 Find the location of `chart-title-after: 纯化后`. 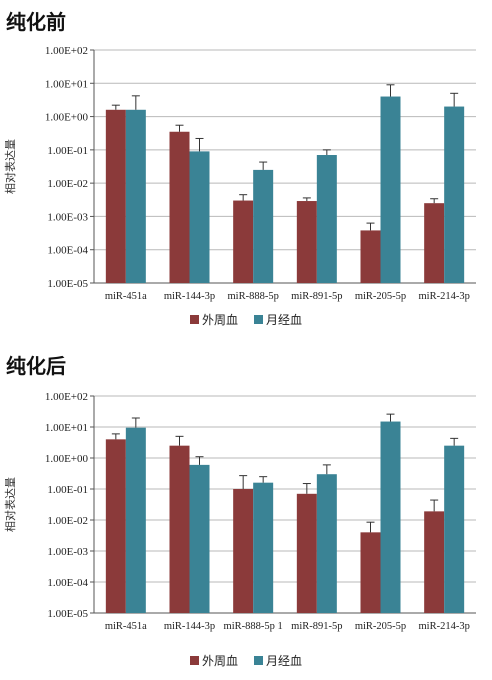

chart-title-after: 纯化后 is located at coordinates (36, 366).